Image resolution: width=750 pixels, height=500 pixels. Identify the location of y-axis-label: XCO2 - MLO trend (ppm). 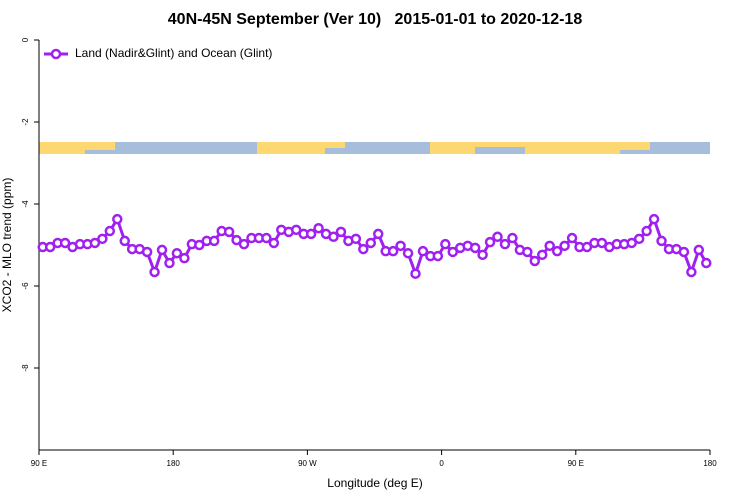
(7, 245).